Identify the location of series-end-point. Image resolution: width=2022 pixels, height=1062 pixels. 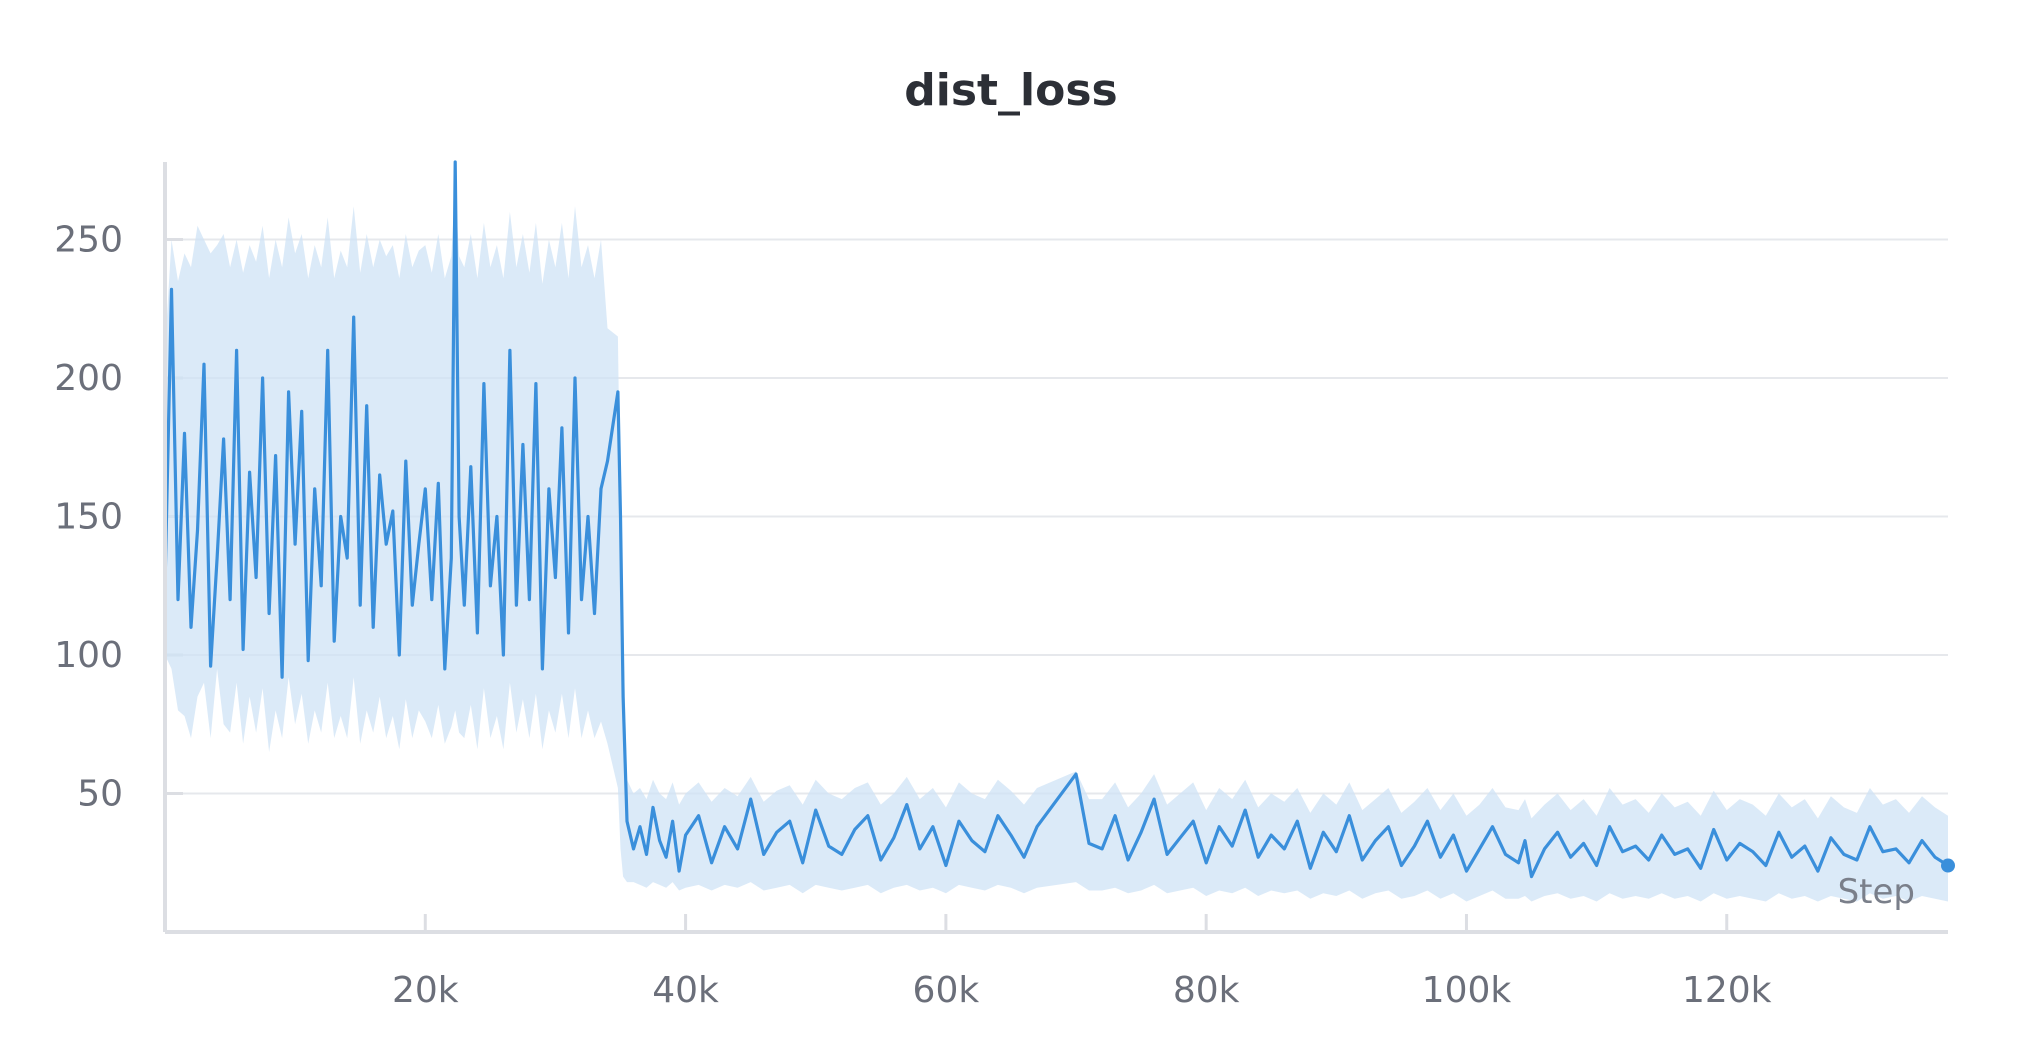
(1948, 865).